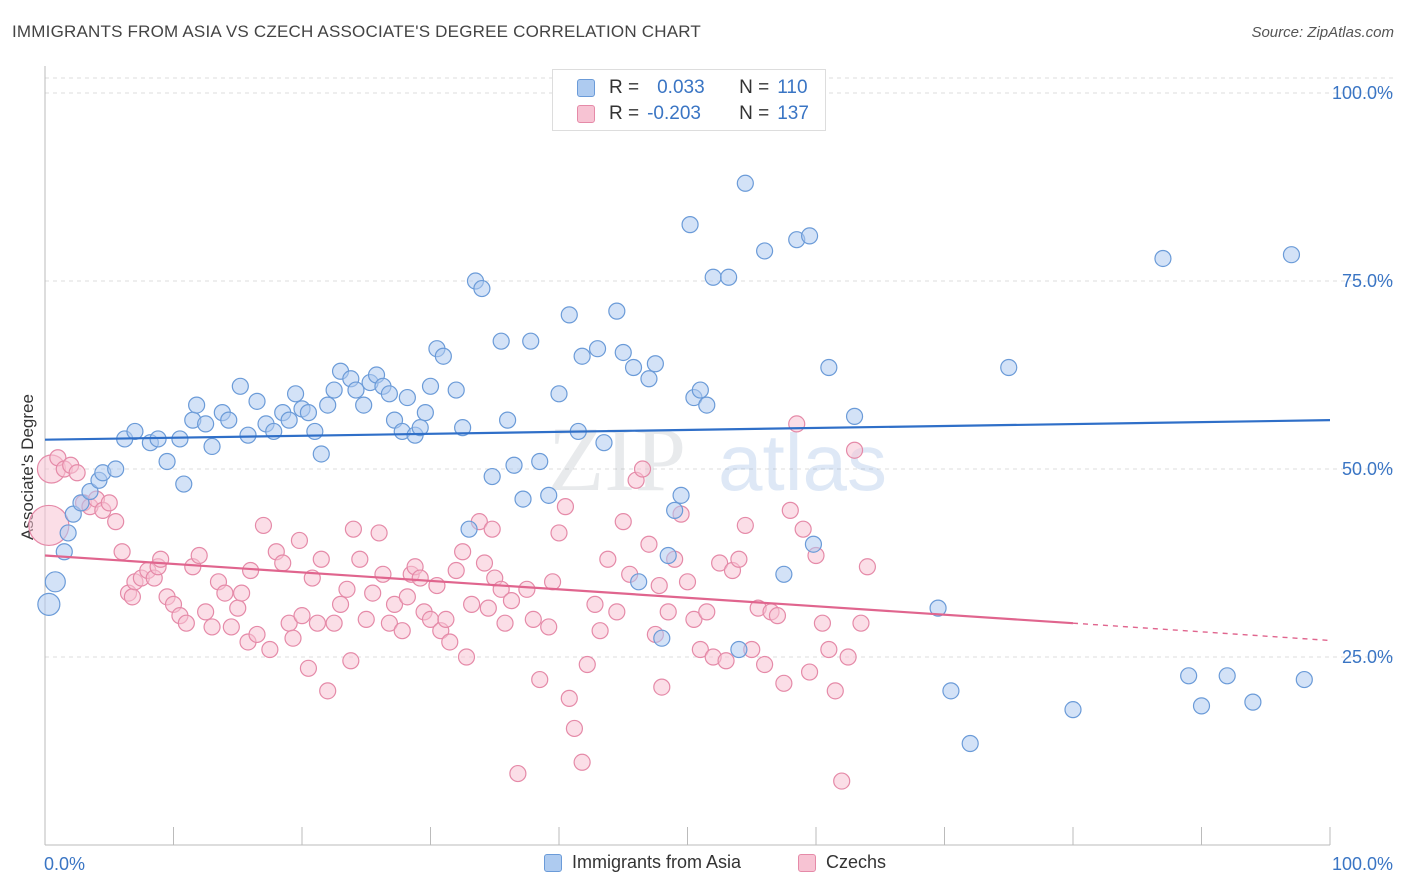 The height and width of the screenshot is (892, 1406). Describe the element at coordinates (802, 462) in the screenshot. I see `watermark-atlas: atlas` at that location.